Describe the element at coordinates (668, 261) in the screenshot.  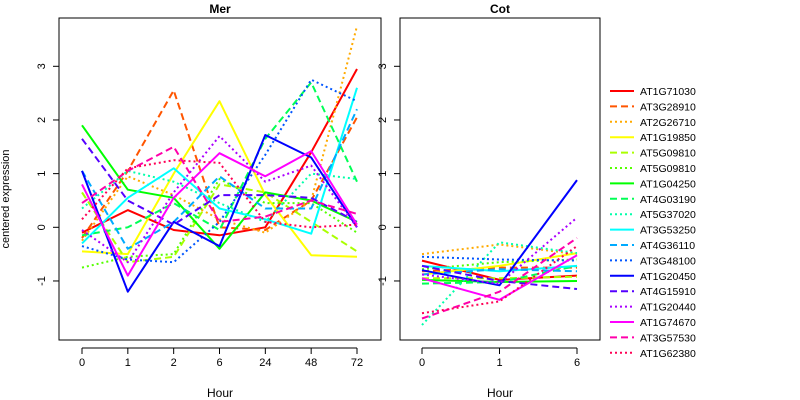
I see `legend-label: AT3G48100` at that location.